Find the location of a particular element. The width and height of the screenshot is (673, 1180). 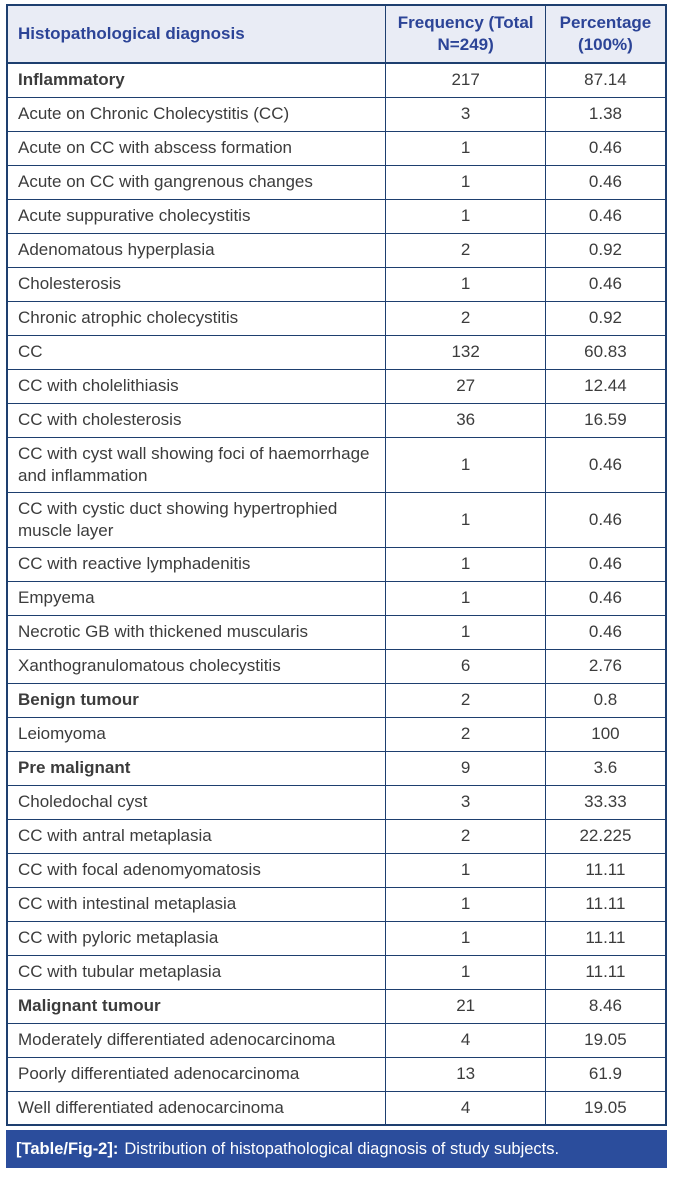

table-row: CC with cholesterosis 36 16.59 is located at coordinates (336, 420).